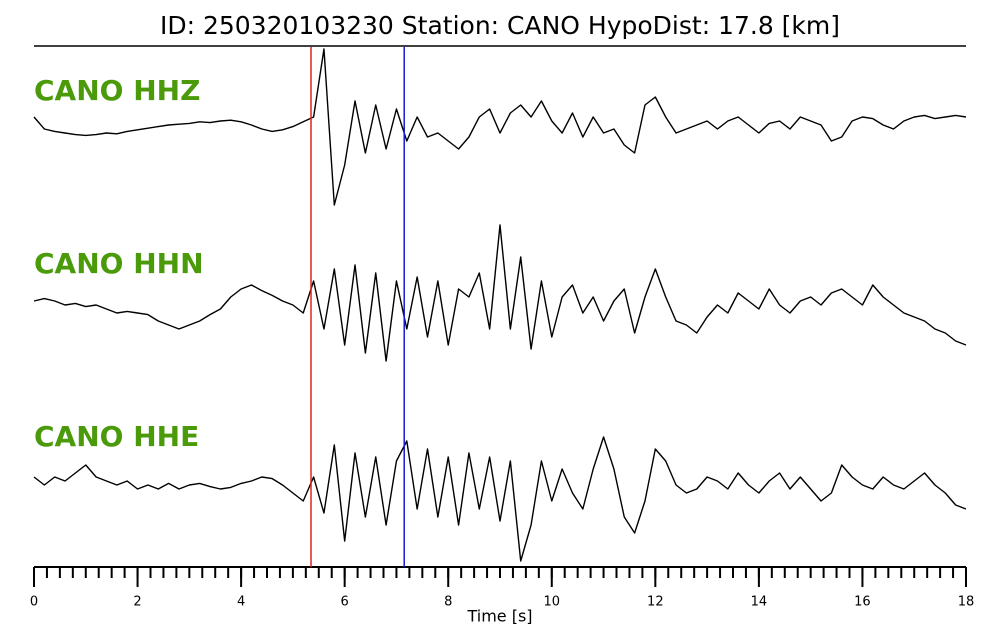  Describe the element at coordinates (117, 90) in the screenshot. I see `trace-label: CANO HHZ` at that location.